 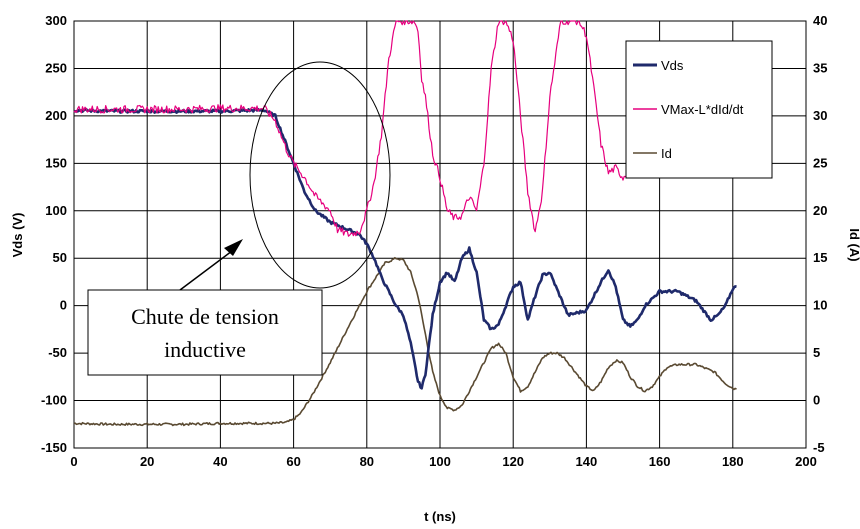 What do you see at coordinates (73, 461) in the screenshot?
I see `x-tick-label: 0` at bounding box center [73, 461].